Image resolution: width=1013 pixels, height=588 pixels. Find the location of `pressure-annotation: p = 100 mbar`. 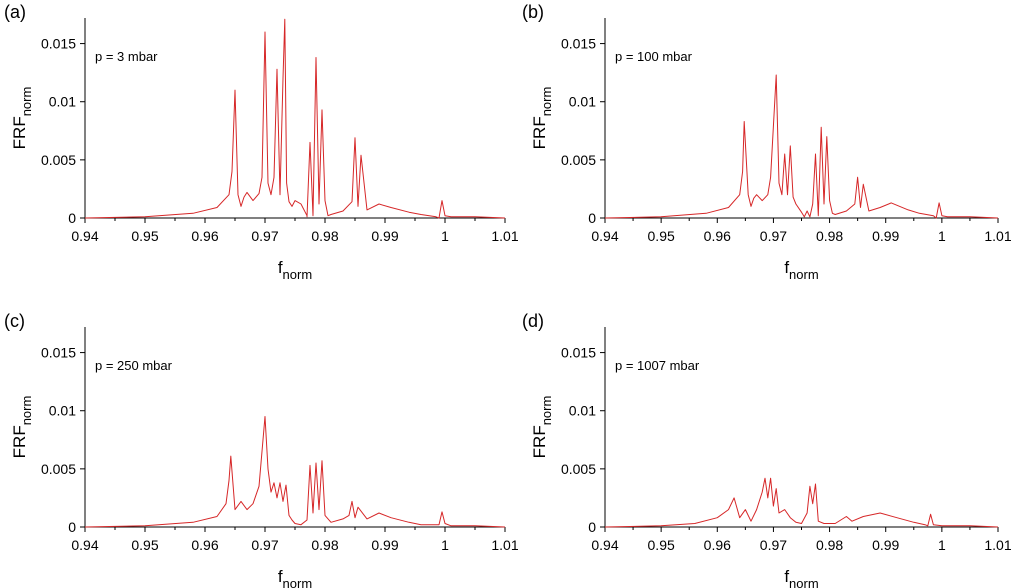

pressure-annotation: p = 100 mbar is located at coordinates (654, 56).